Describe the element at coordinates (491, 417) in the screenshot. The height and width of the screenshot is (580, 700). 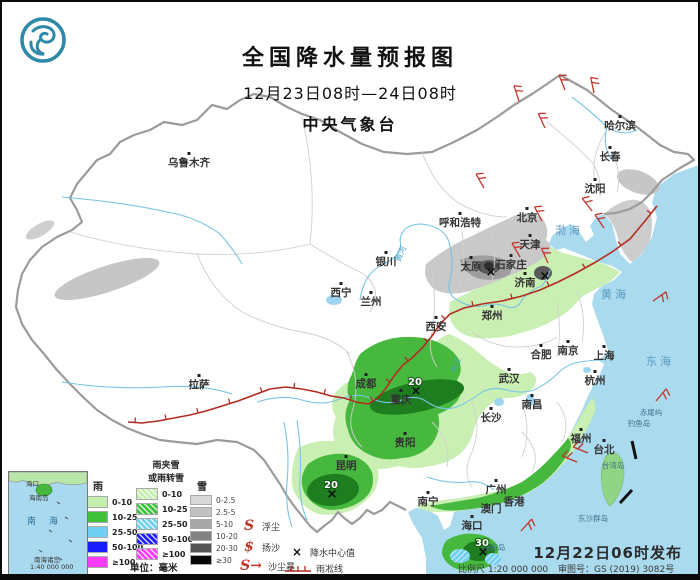
I see `city-label: 长沙` at that location.